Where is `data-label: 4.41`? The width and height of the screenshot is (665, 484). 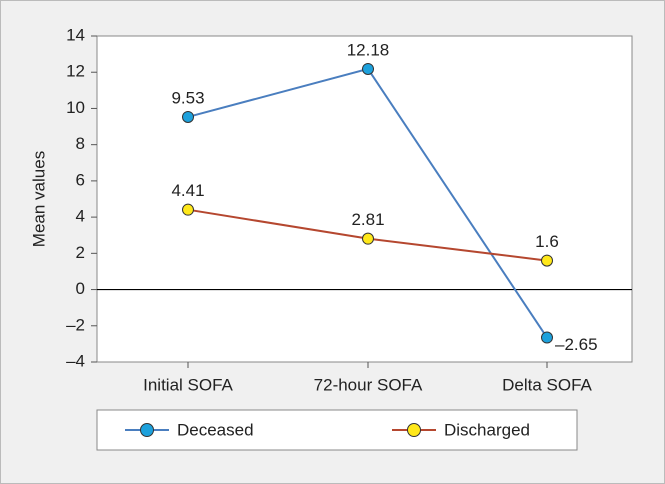 data-label: 4.41 is located at coordinates (187, 190).